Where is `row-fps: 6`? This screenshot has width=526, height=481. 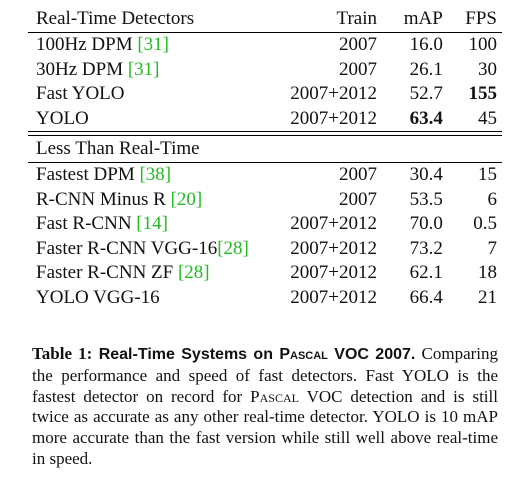
row-fps: 6 is located at coordinates (492, 199).